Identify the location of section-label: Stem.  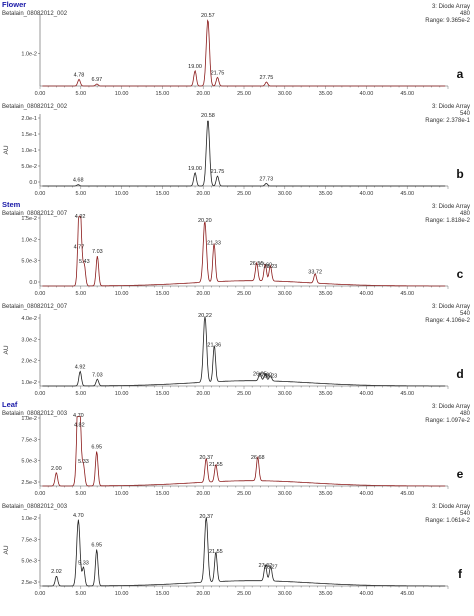
(11, 204).